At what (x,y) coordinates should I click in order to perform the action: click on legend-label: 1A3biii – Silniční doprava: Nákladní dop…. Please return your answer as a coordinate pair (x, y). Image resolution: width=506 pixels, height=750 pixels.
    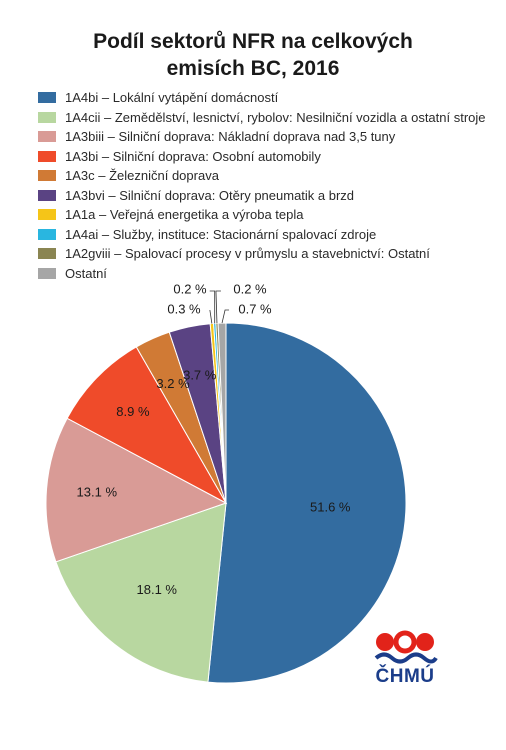
    Looking at the image, I should click on (230, 137).